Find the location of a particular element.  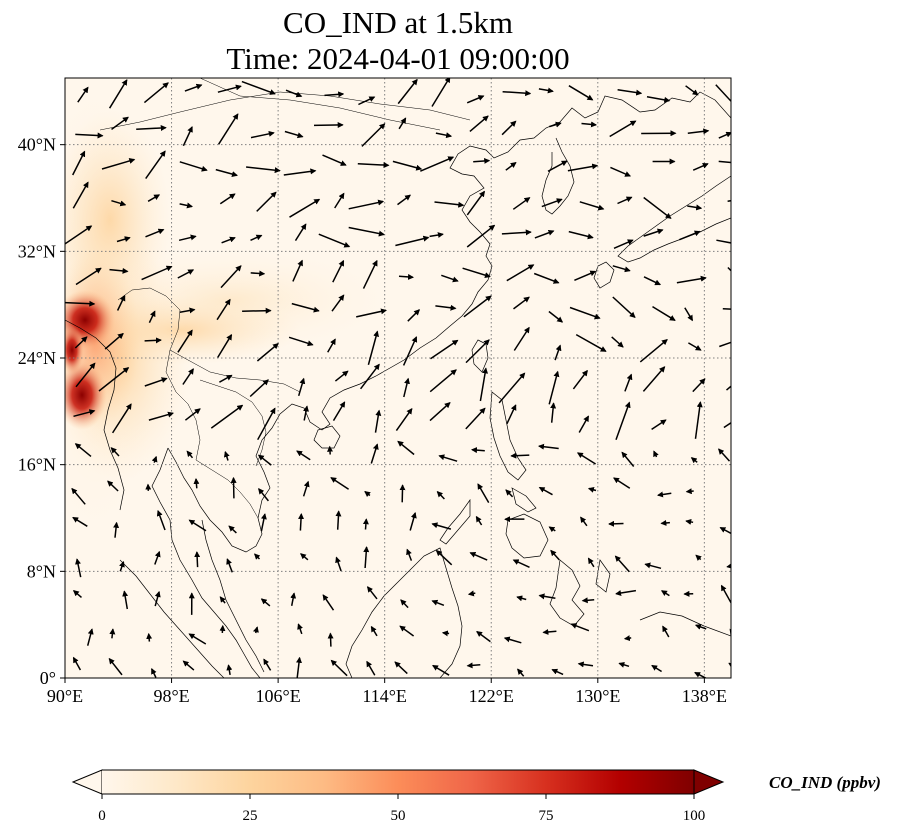

coast-sumatra is located at coordinates (172, 618).